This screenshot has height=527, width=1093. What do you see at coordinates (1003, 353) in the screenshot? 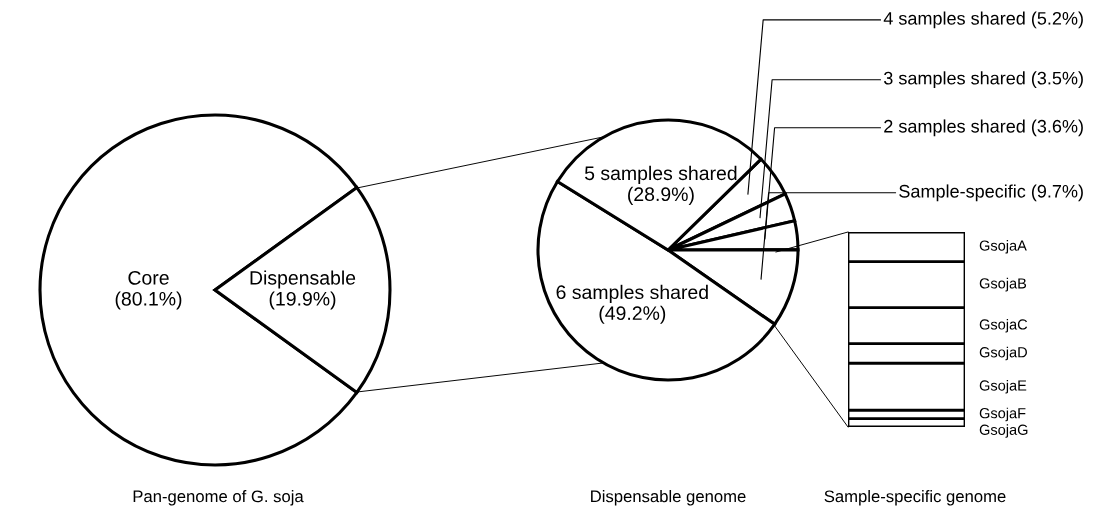
I see `series-label: GsojaD` at bounding box center [1003, 353].